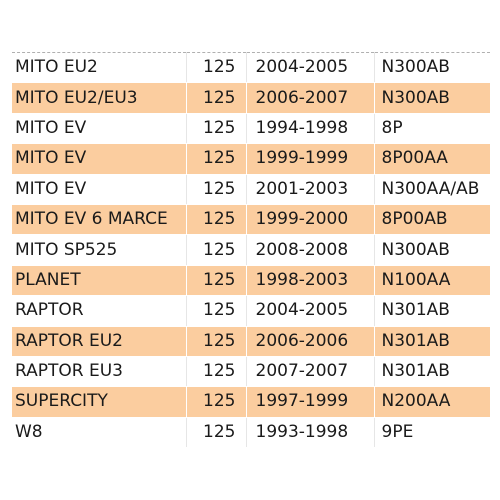  What do you see at coordinates (99, 341) in the screenshot?
I see `model-name-cell: RAPTOR EU2` at bounding box center [99, 341].